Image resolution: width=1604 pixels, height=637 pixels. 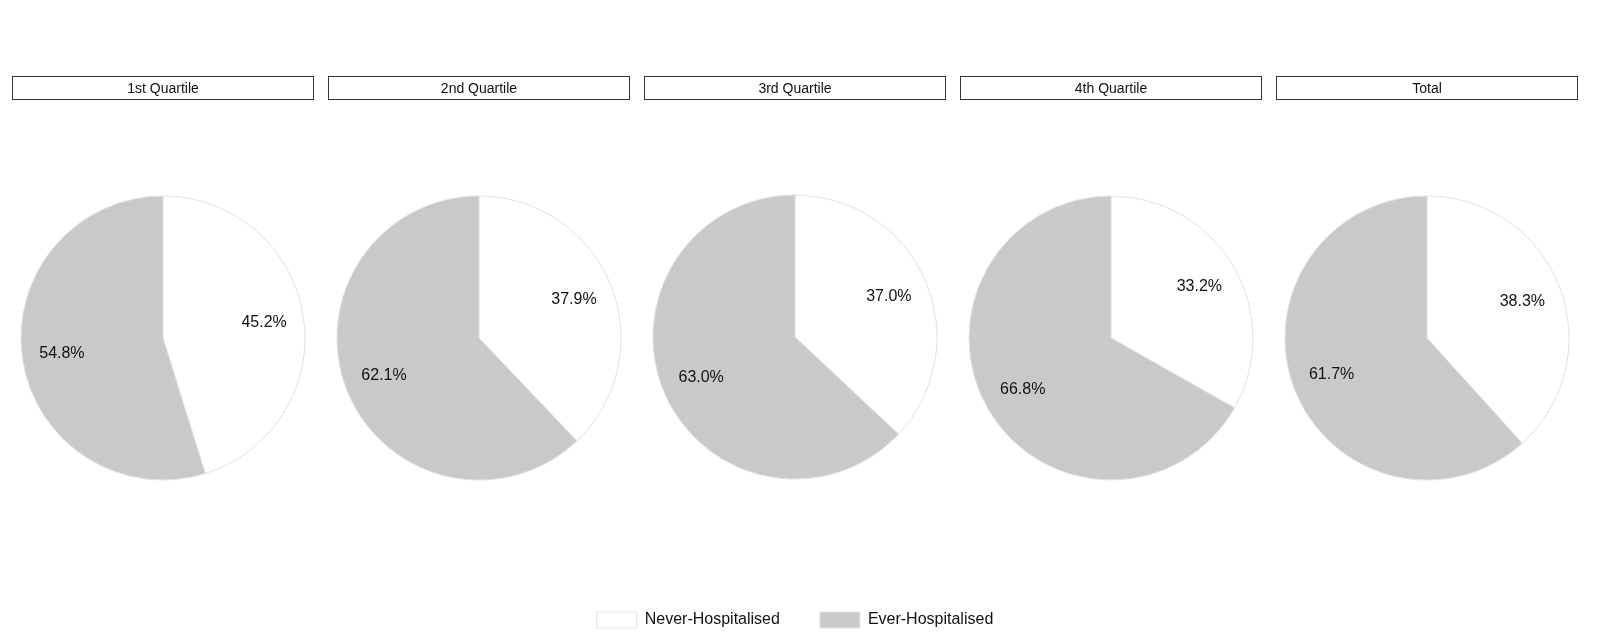 What do you see at coordinates (574, 299) in the screenshot?
I see `data-label: 37.9%` at bounding box center [574, 299].